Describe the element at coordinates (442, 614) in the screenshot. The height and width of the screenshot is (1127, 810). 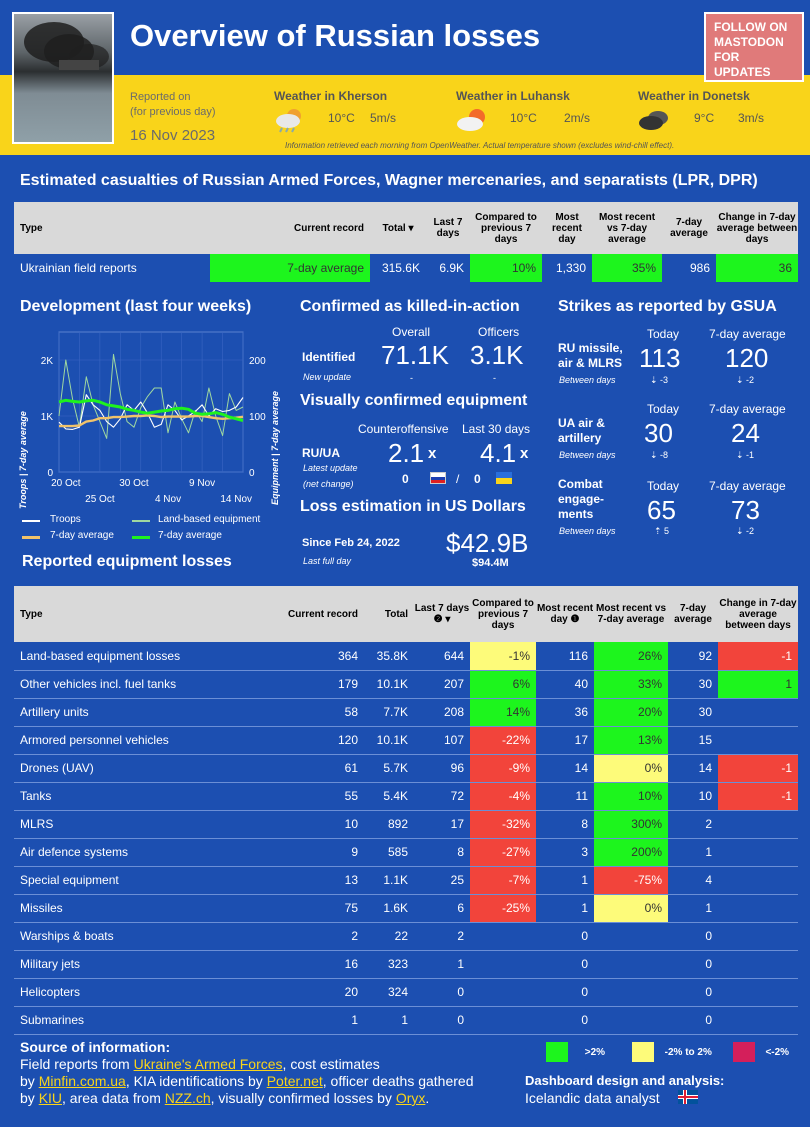
I see `col-last7: Last 7 days ❷ ▾` at that location.